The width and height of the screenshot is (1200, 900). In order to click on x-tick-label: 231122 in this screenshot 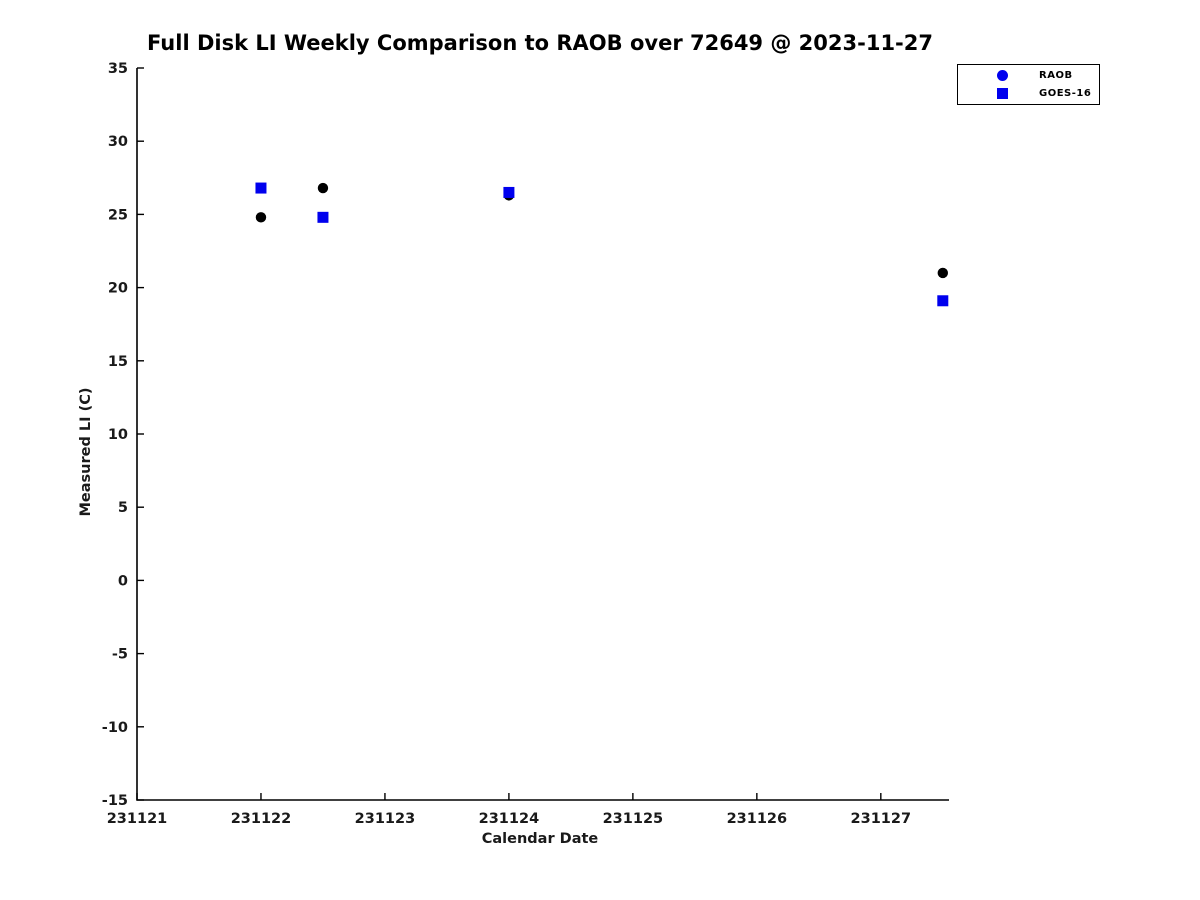, I will do `click(261, 819)`.